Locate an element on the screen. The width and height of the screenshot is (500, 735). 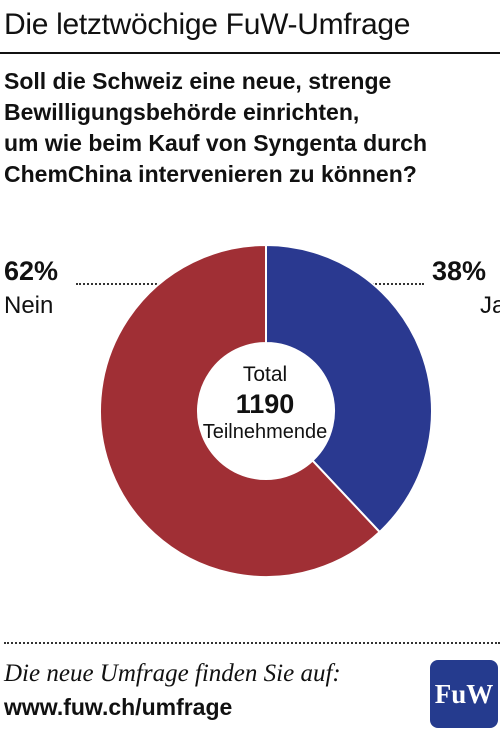
ja-leader-line is located at coordinates (398, 284).